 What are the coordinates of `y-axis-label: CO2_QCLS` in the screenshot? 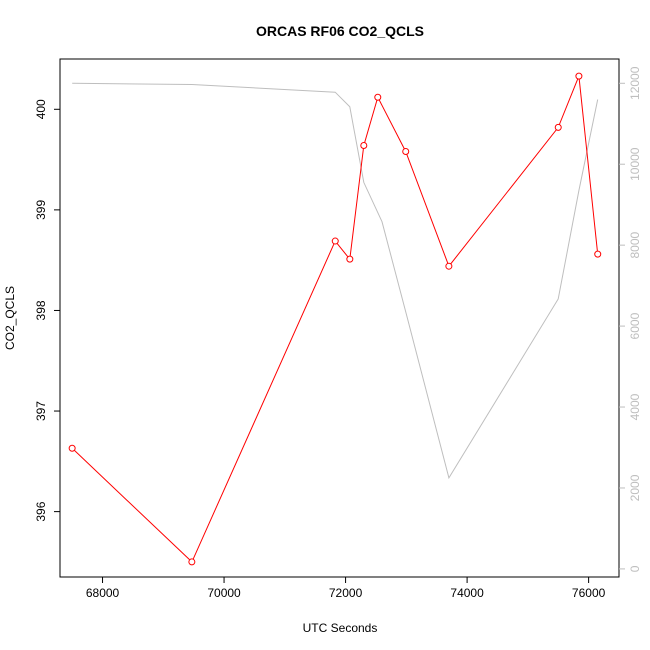 It's located at (10, 318).